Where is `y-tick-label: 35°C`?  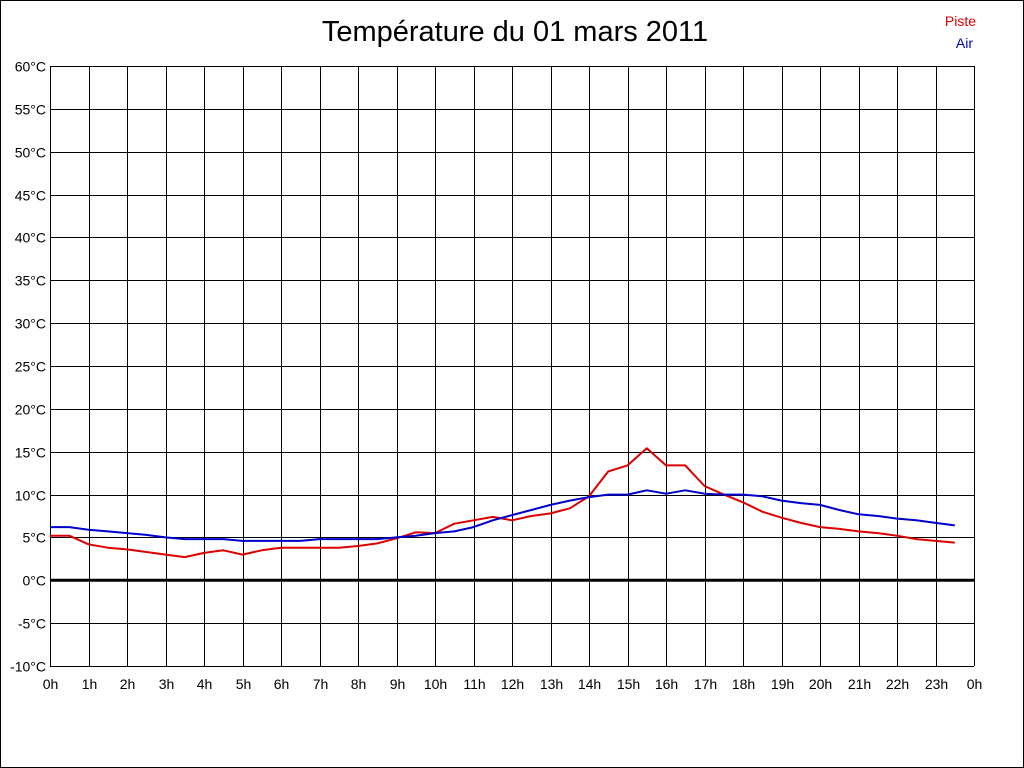 y-tick-label: 35°C is located at coordinates (30, 281).